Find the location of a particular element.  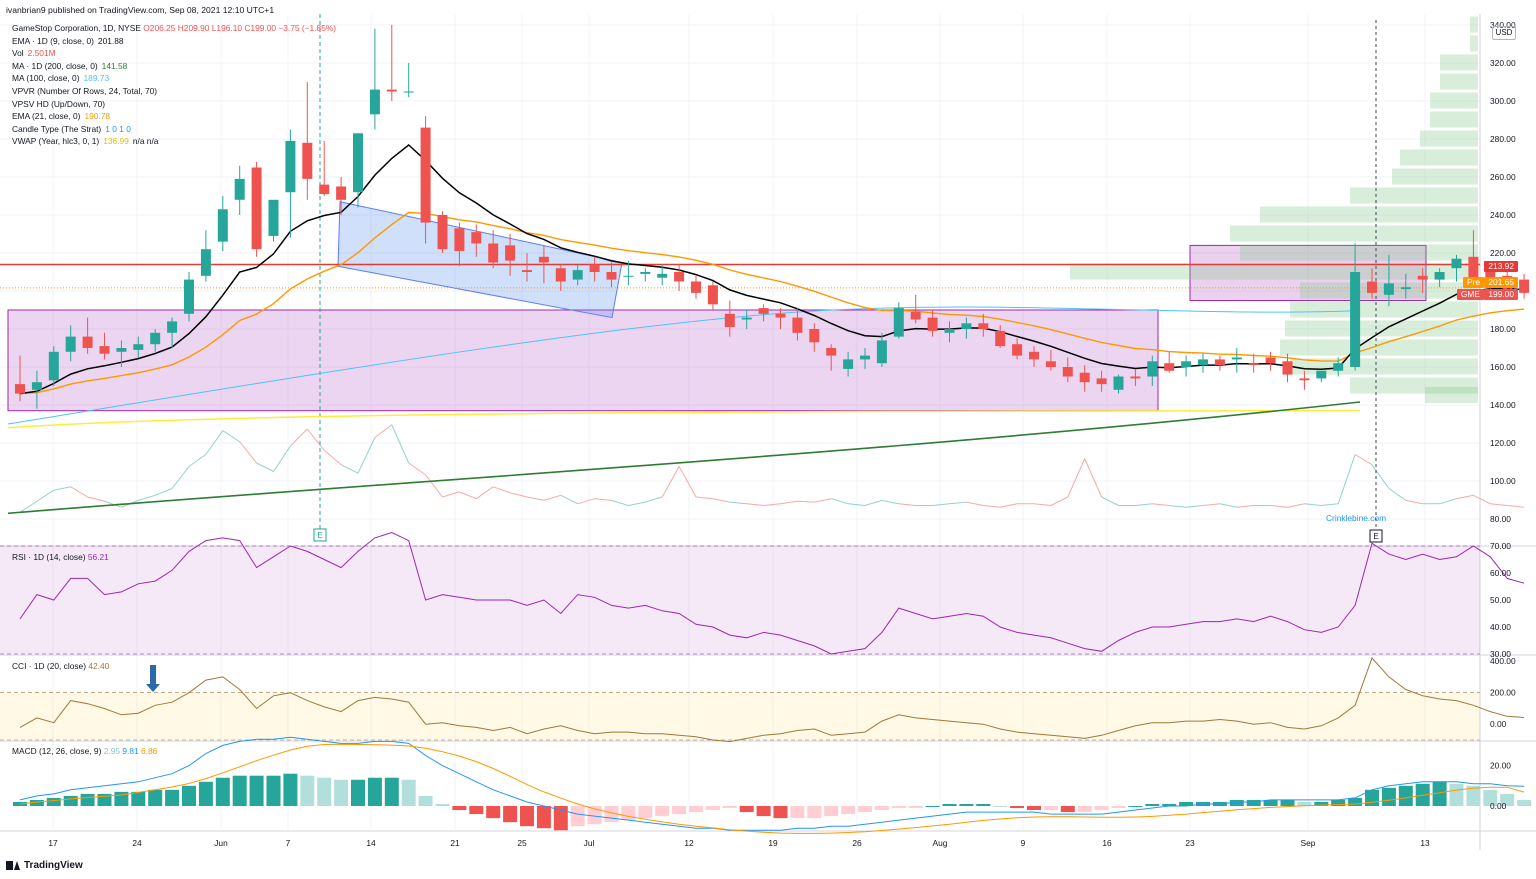

macd-line is located at coordinates (772, 783).